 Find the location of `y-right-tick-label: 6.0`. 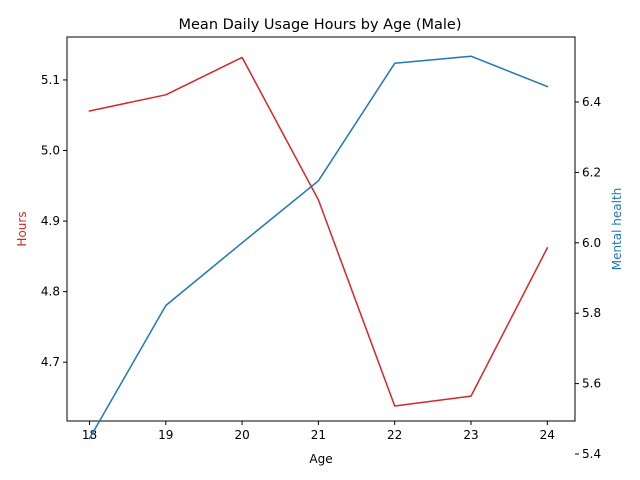

y-right-tick-label: 6.0 is located at coordinates (591, 243).